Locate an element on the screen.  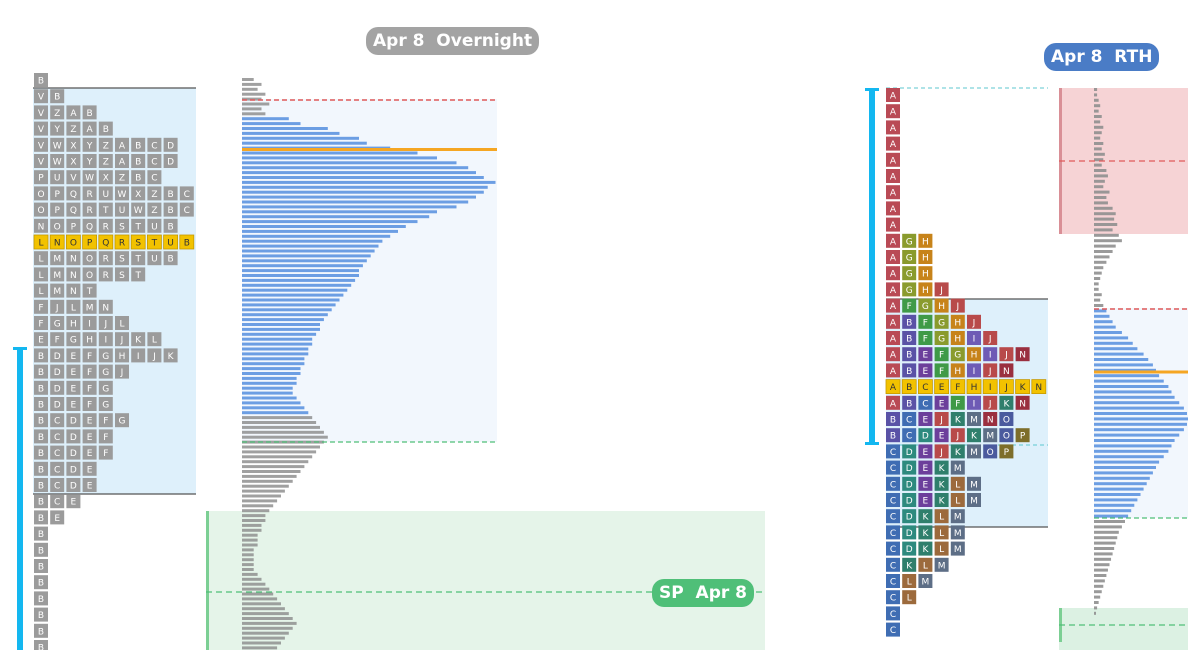
overnight-tpo-letter: T is located at coordinates (89, 292).